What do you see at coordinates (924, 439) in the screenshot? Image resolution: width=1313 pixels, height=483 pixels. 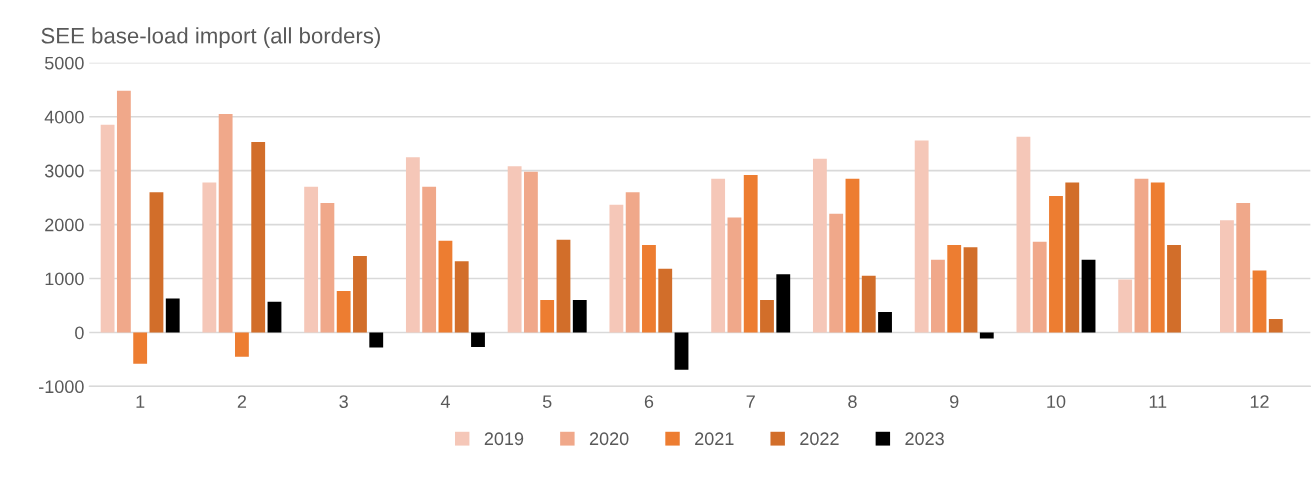 I see `legend-label: 2023` at bounding box center [924, 439].